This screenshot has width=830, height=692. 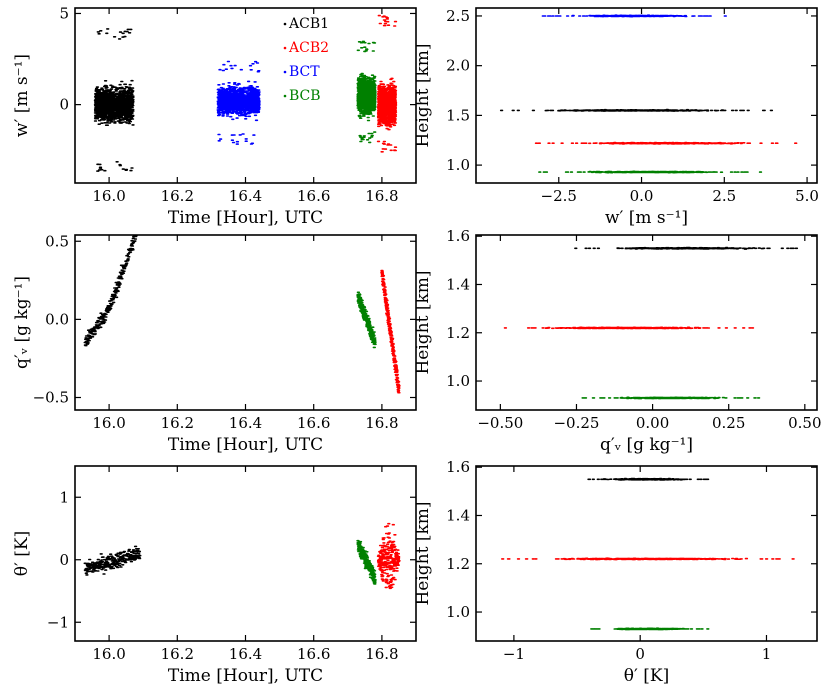 What do you see at coordinates (767, 654) in the screenshot?
I see `x-tick-label: 1` at bounding box center [767, 654].